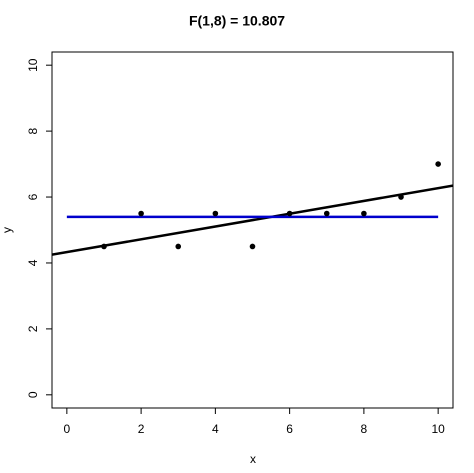  What do you see at coordinates (67, 429) in the screenshot?
I see `x-tick-label: 0` at bounding box center [67, 429].